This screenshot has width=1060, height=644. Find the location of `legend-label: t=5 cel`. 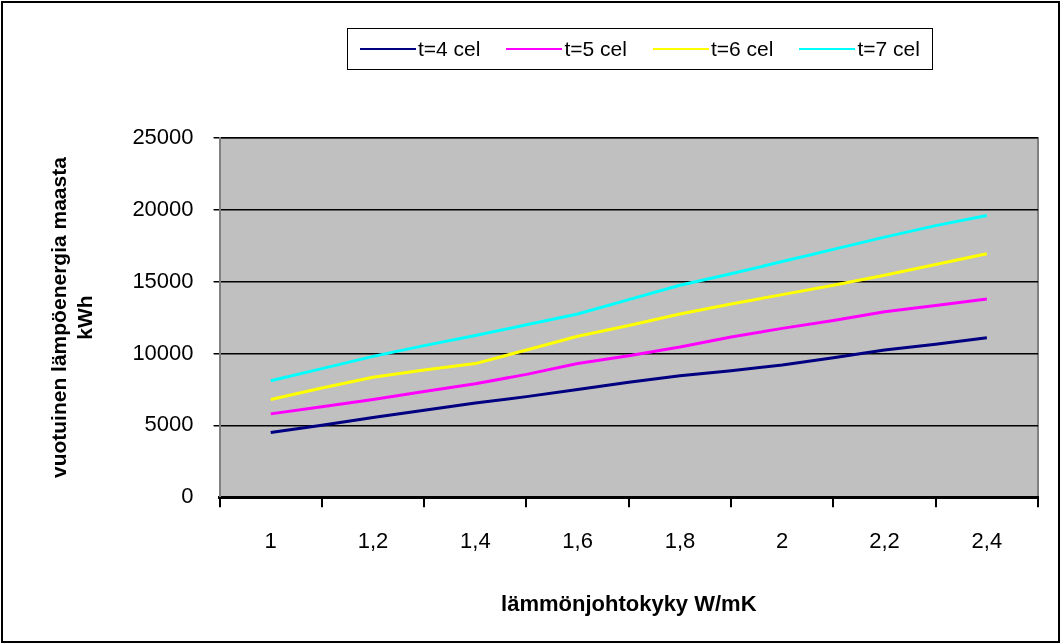

legend-label: t=5 cel is located at coordinates (595, 49).